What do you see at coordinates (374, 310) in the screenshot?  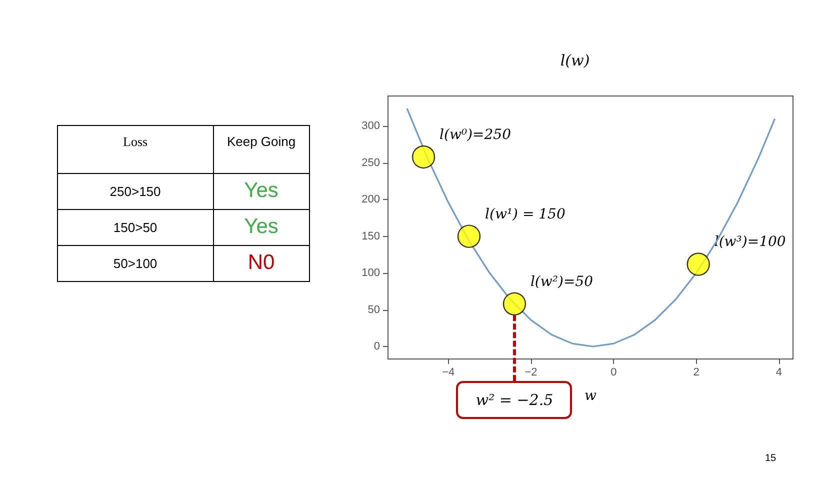 I see `y-tick-label: 50` at bounding box center [374, 310].